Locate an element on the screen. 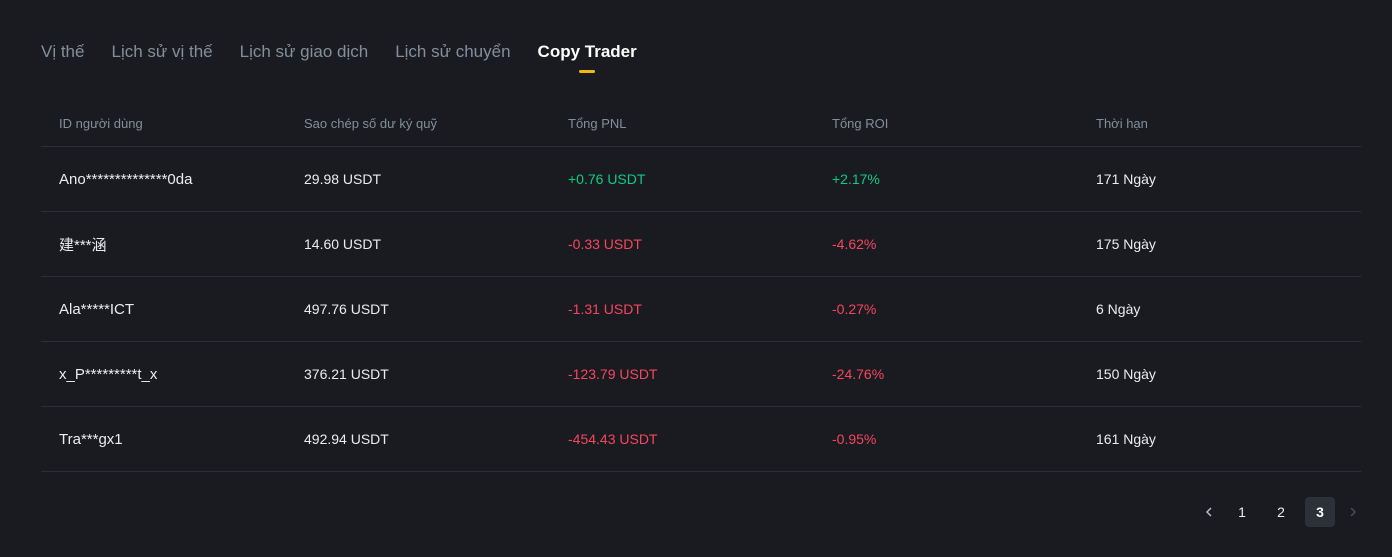 The width and height of the screenshot is (1392, 557). duration: 150 Ngày is located at coordinates (1126, 374).